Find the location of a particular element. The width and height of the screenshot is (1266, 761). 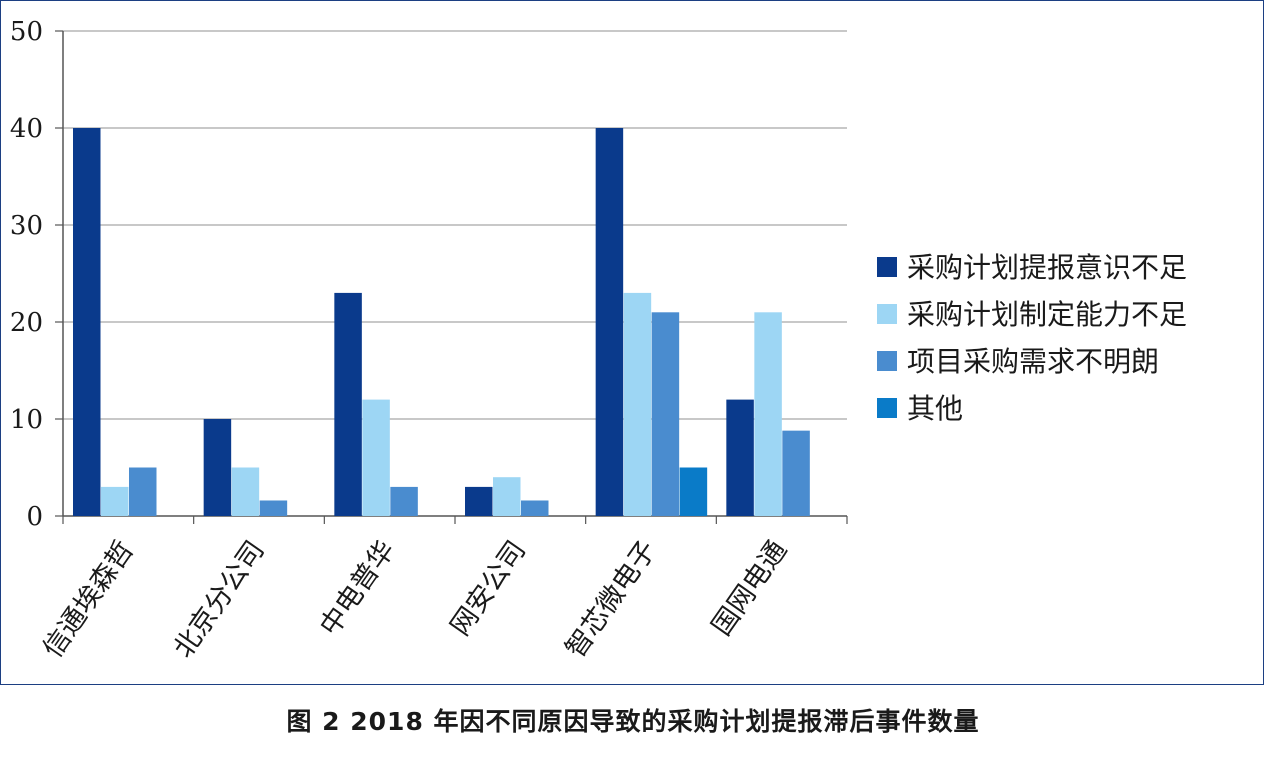

y-tick-label: 50 is located at coordinates (26, 32).